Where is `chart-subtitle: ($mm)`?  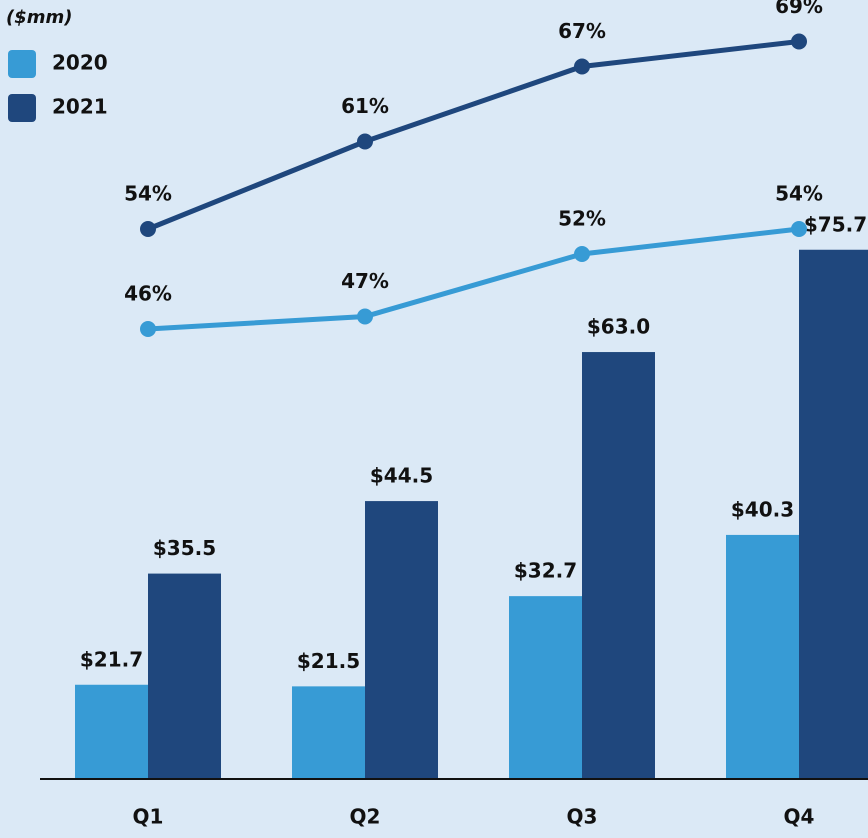
chart-subtitle: ($mm) is located at coordinates (39, 17).